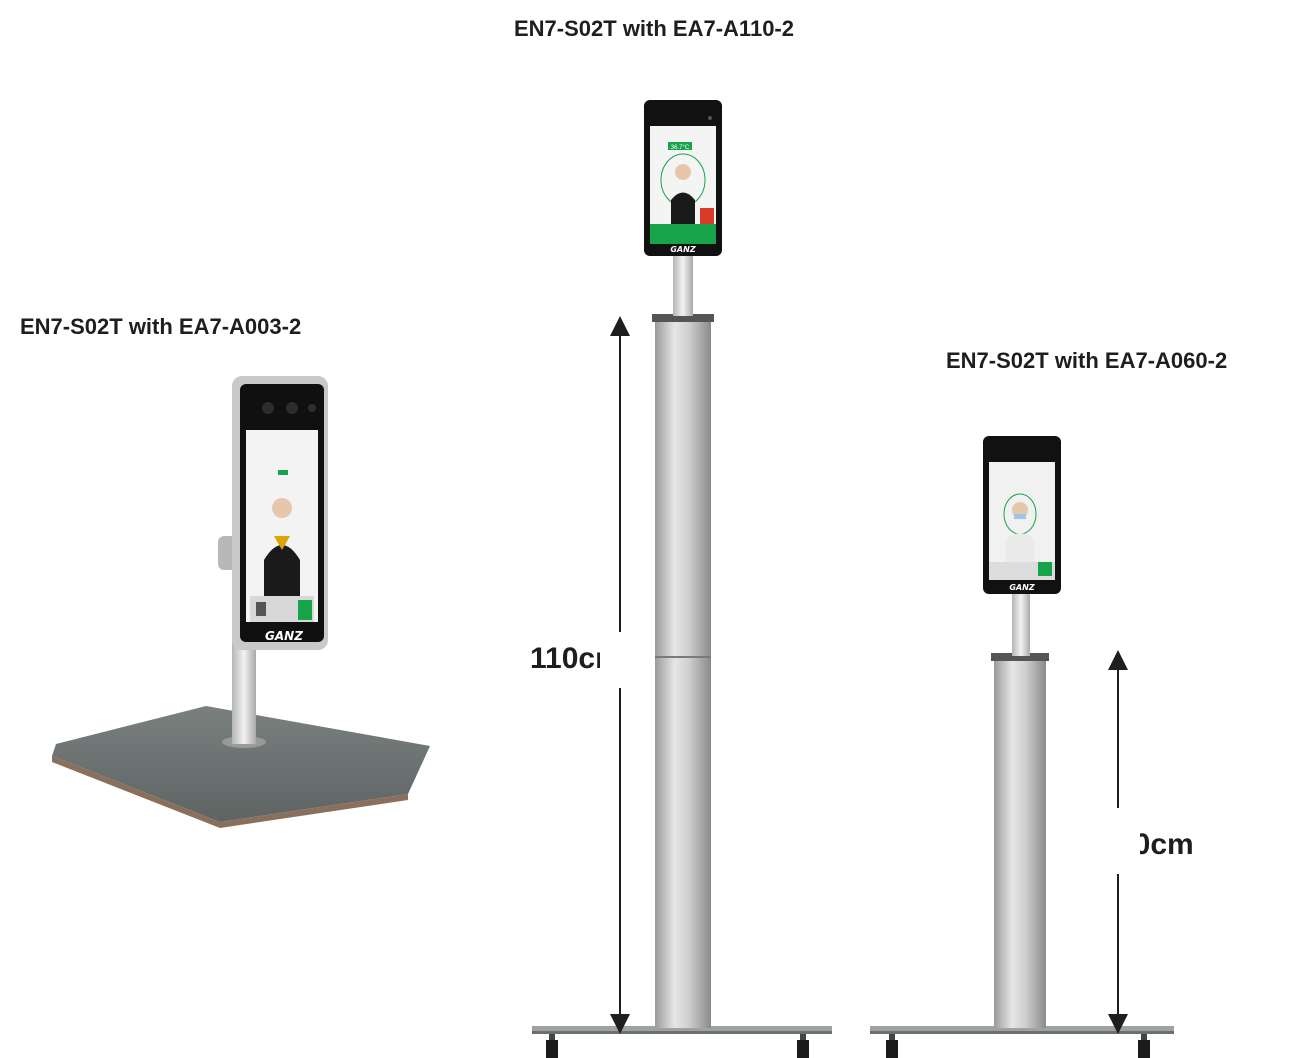 This screenshot has width=1310, height=1058. Describe the element at coordinates (284, 636) in the screenshot. I see `left-brand-logo: GANZ` at that location.